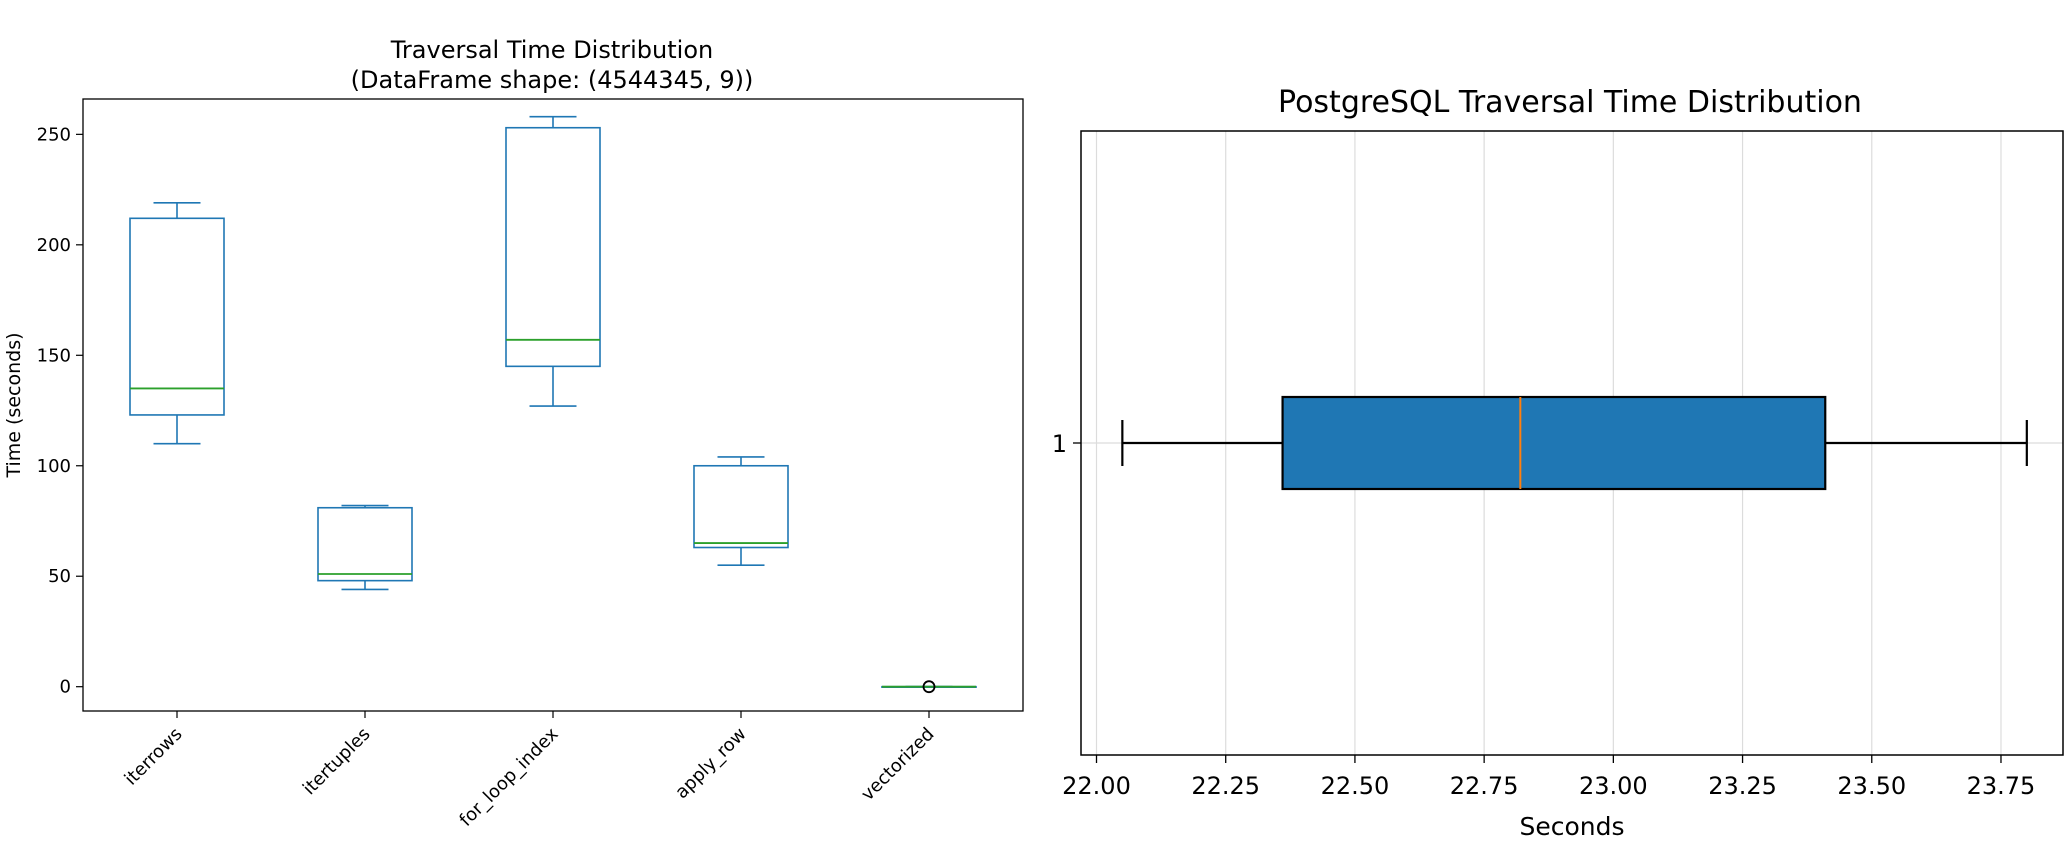  I want to click on right-x-tick-label: 23.50, so click(1871, 786).